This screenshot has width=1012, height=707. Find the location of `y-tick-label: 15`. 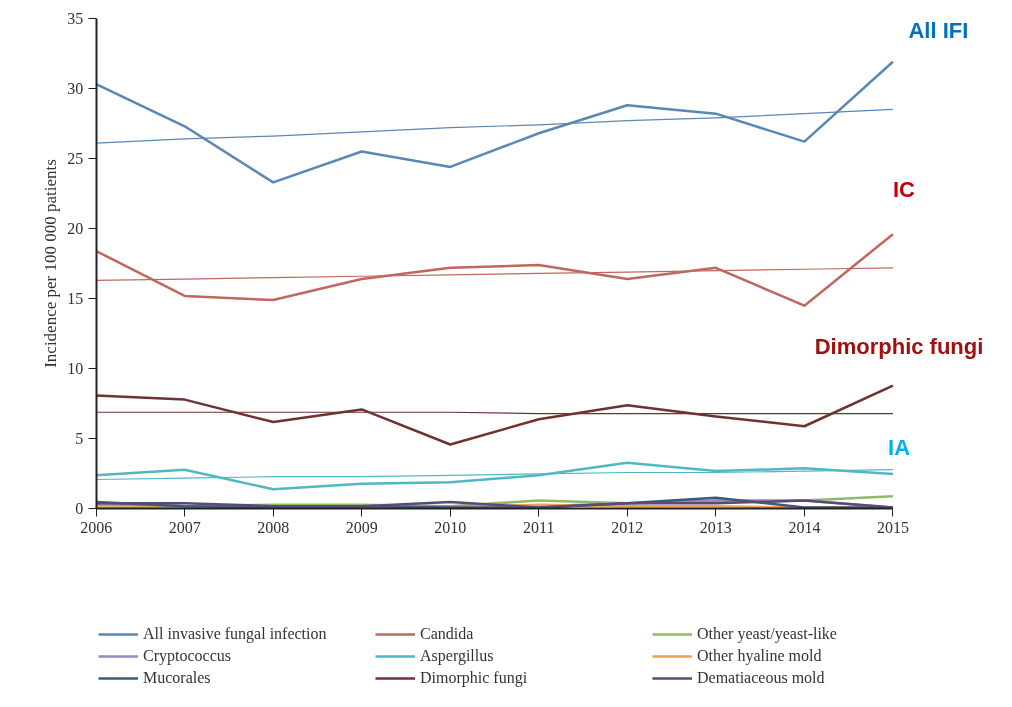

y-tick-label: 15 is located at coordinates (75, 299).